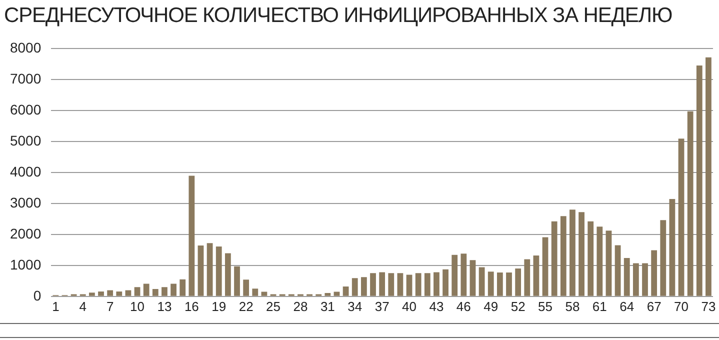  What do you see at coordinates (382, 306) in the screenshot?
I see `x-tick-label: 37` at bounding box center [382, 306].